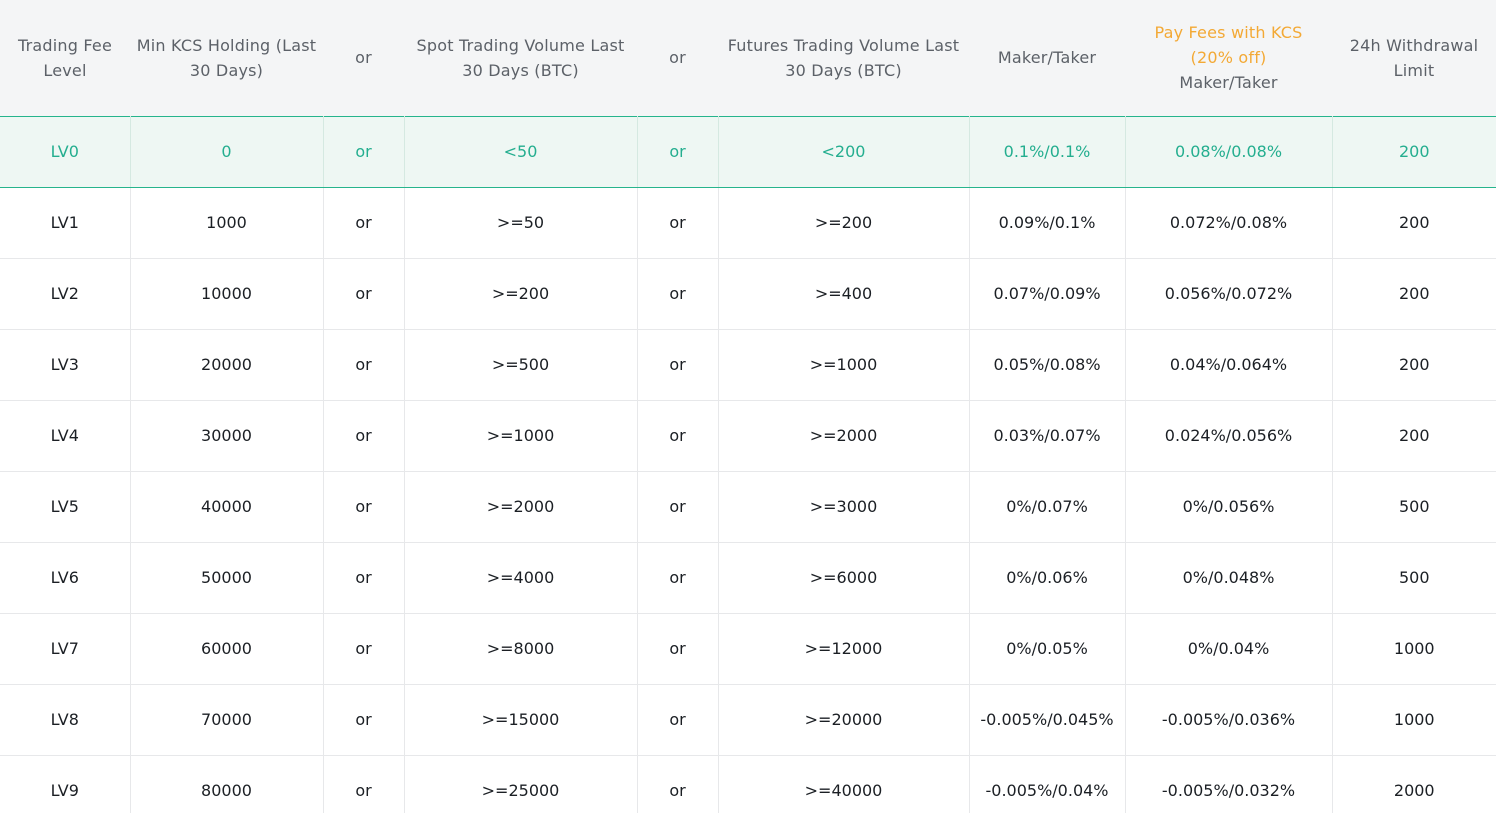  Describe the element at coordinates (227, 649) in the screenshot. I see `cell-kcs-holding: 60000` at that location.